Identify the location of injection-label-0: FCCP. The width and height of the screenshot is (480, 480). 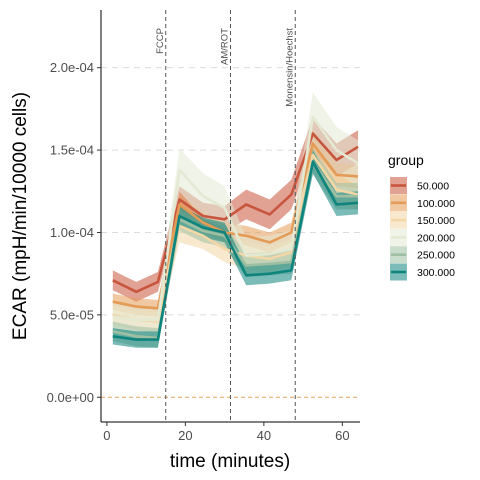
(160, 41).